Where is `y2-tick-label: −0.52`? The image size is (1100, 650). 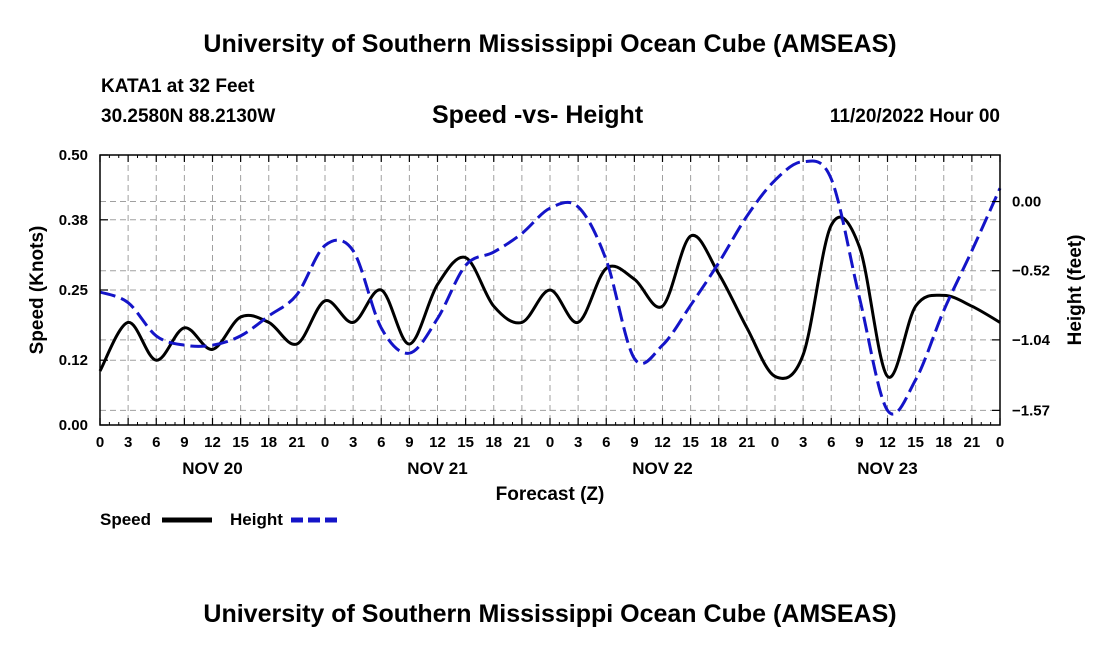
y2-tick-label: −0.52 is located at coordinates (1031, 271).